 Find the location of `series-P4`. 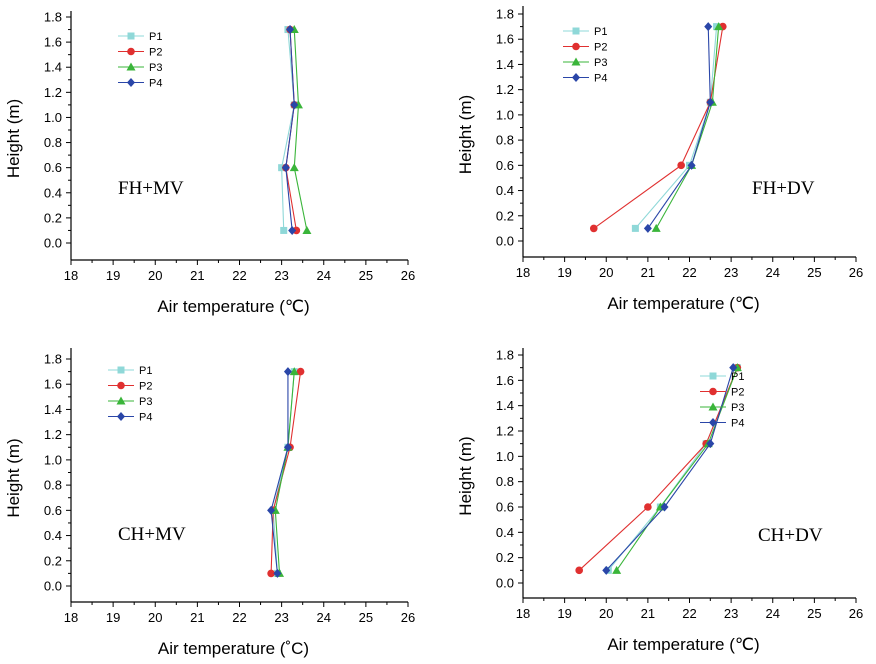

series-P4 is located at coordinates (679, 127).